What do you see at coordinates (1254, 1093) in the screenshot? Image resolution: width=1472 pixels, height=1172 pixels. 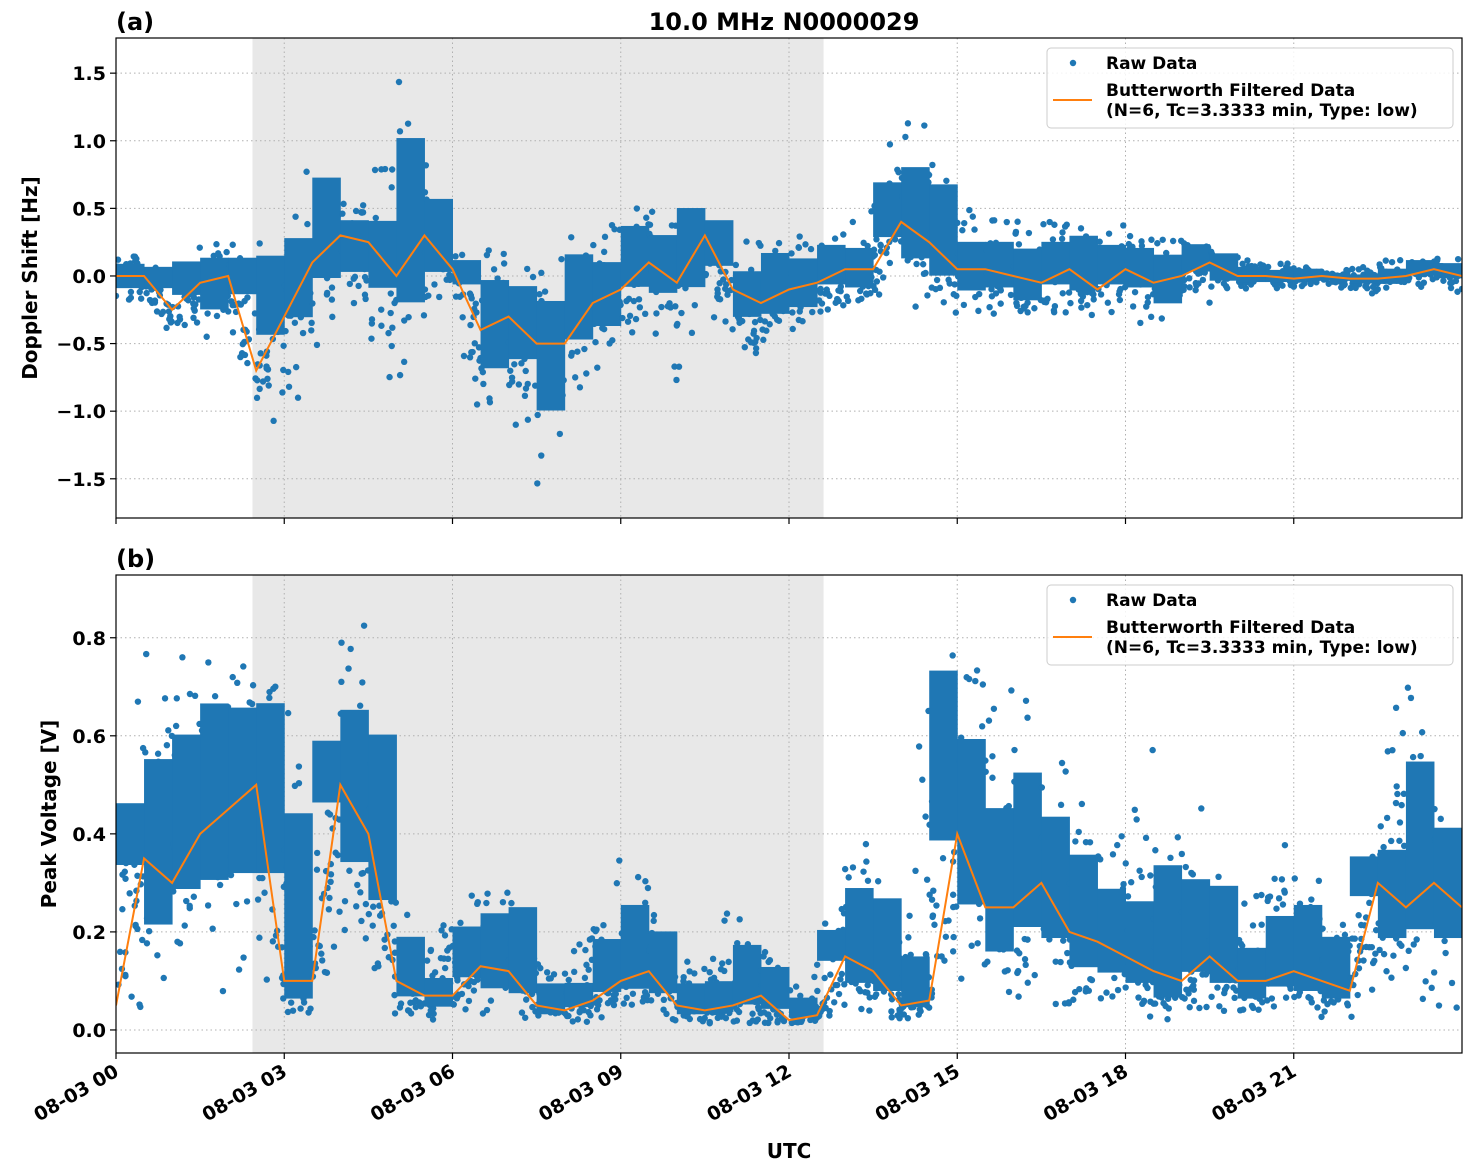 I see `x-tick-label: 08-03 21` at bounding box center [1254, 1093].